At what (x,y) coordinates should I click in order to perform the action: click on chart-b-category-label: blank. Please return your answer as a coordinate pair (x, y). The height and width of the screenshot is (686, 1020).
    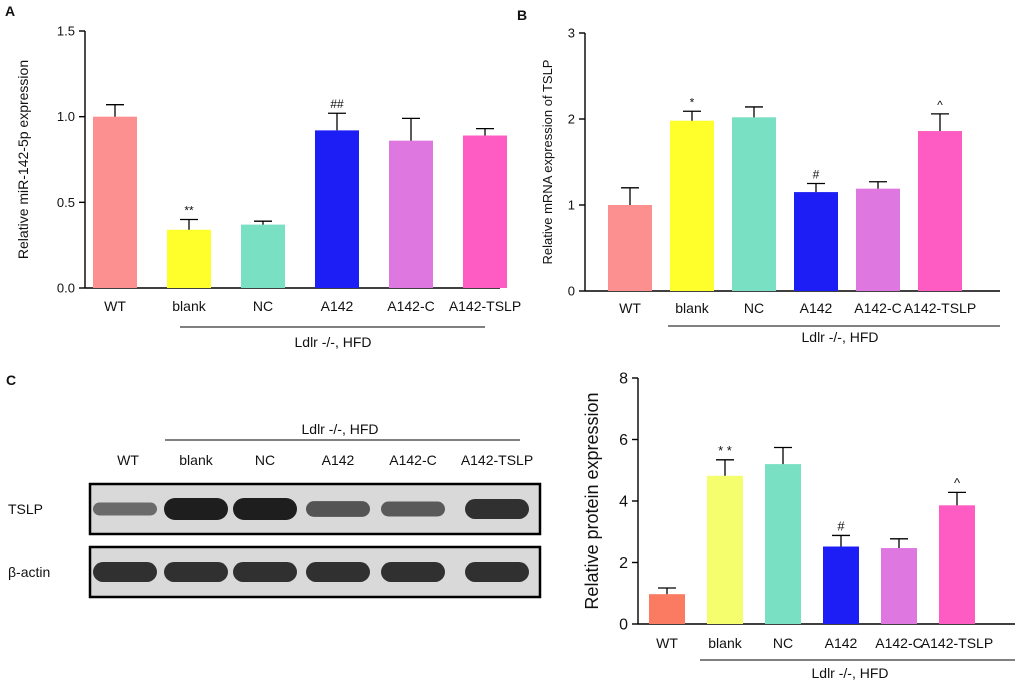
    Looking at the image, I should click on (692, 308).